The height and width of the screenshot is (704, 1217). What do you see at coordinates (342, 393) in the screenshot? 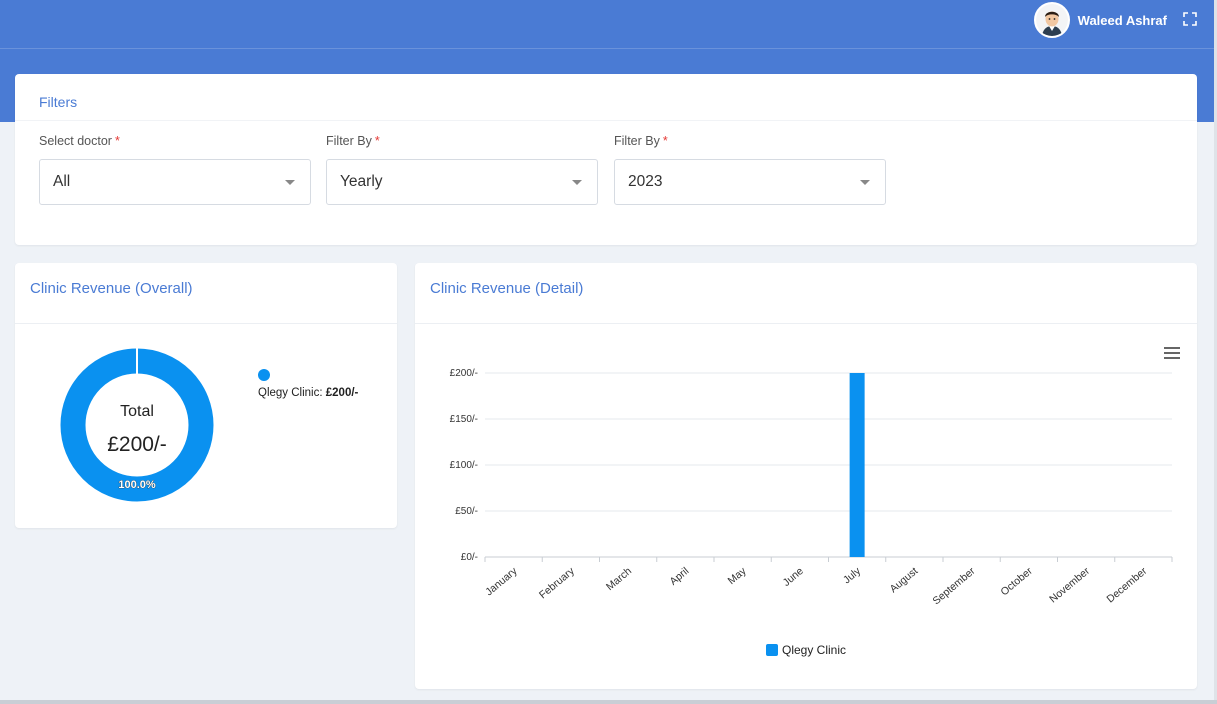
I see `legend-value: £200/-` at bounding box center [342, 393].